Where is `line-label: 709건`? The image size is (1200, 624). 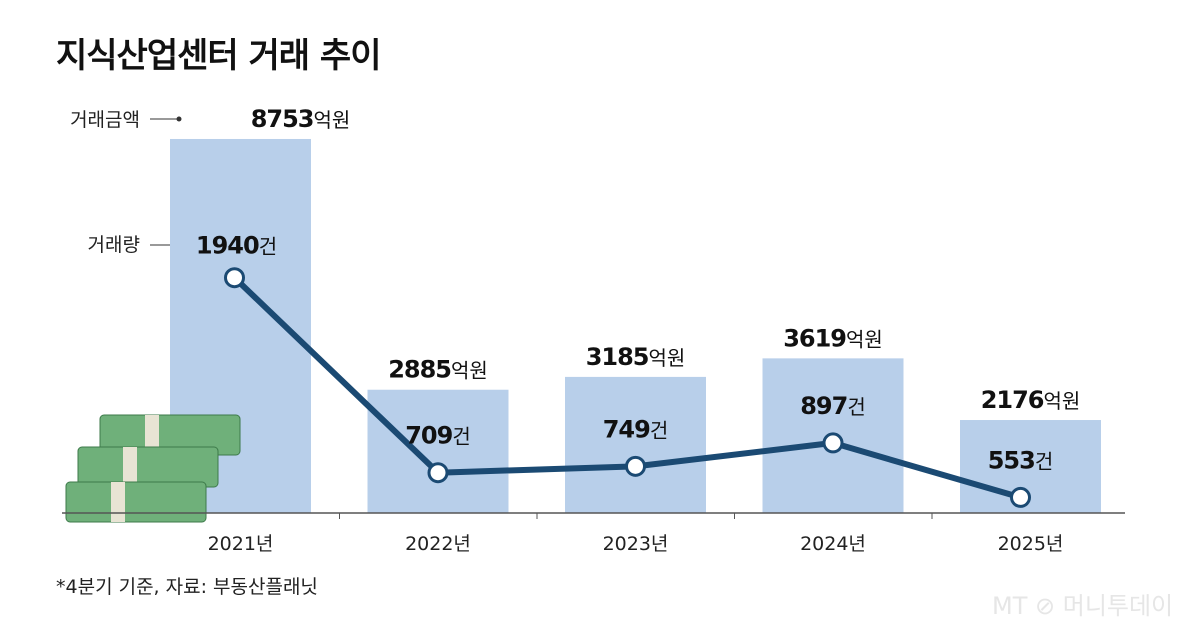
line-label: 709건 is located at coordinates (438, 436).